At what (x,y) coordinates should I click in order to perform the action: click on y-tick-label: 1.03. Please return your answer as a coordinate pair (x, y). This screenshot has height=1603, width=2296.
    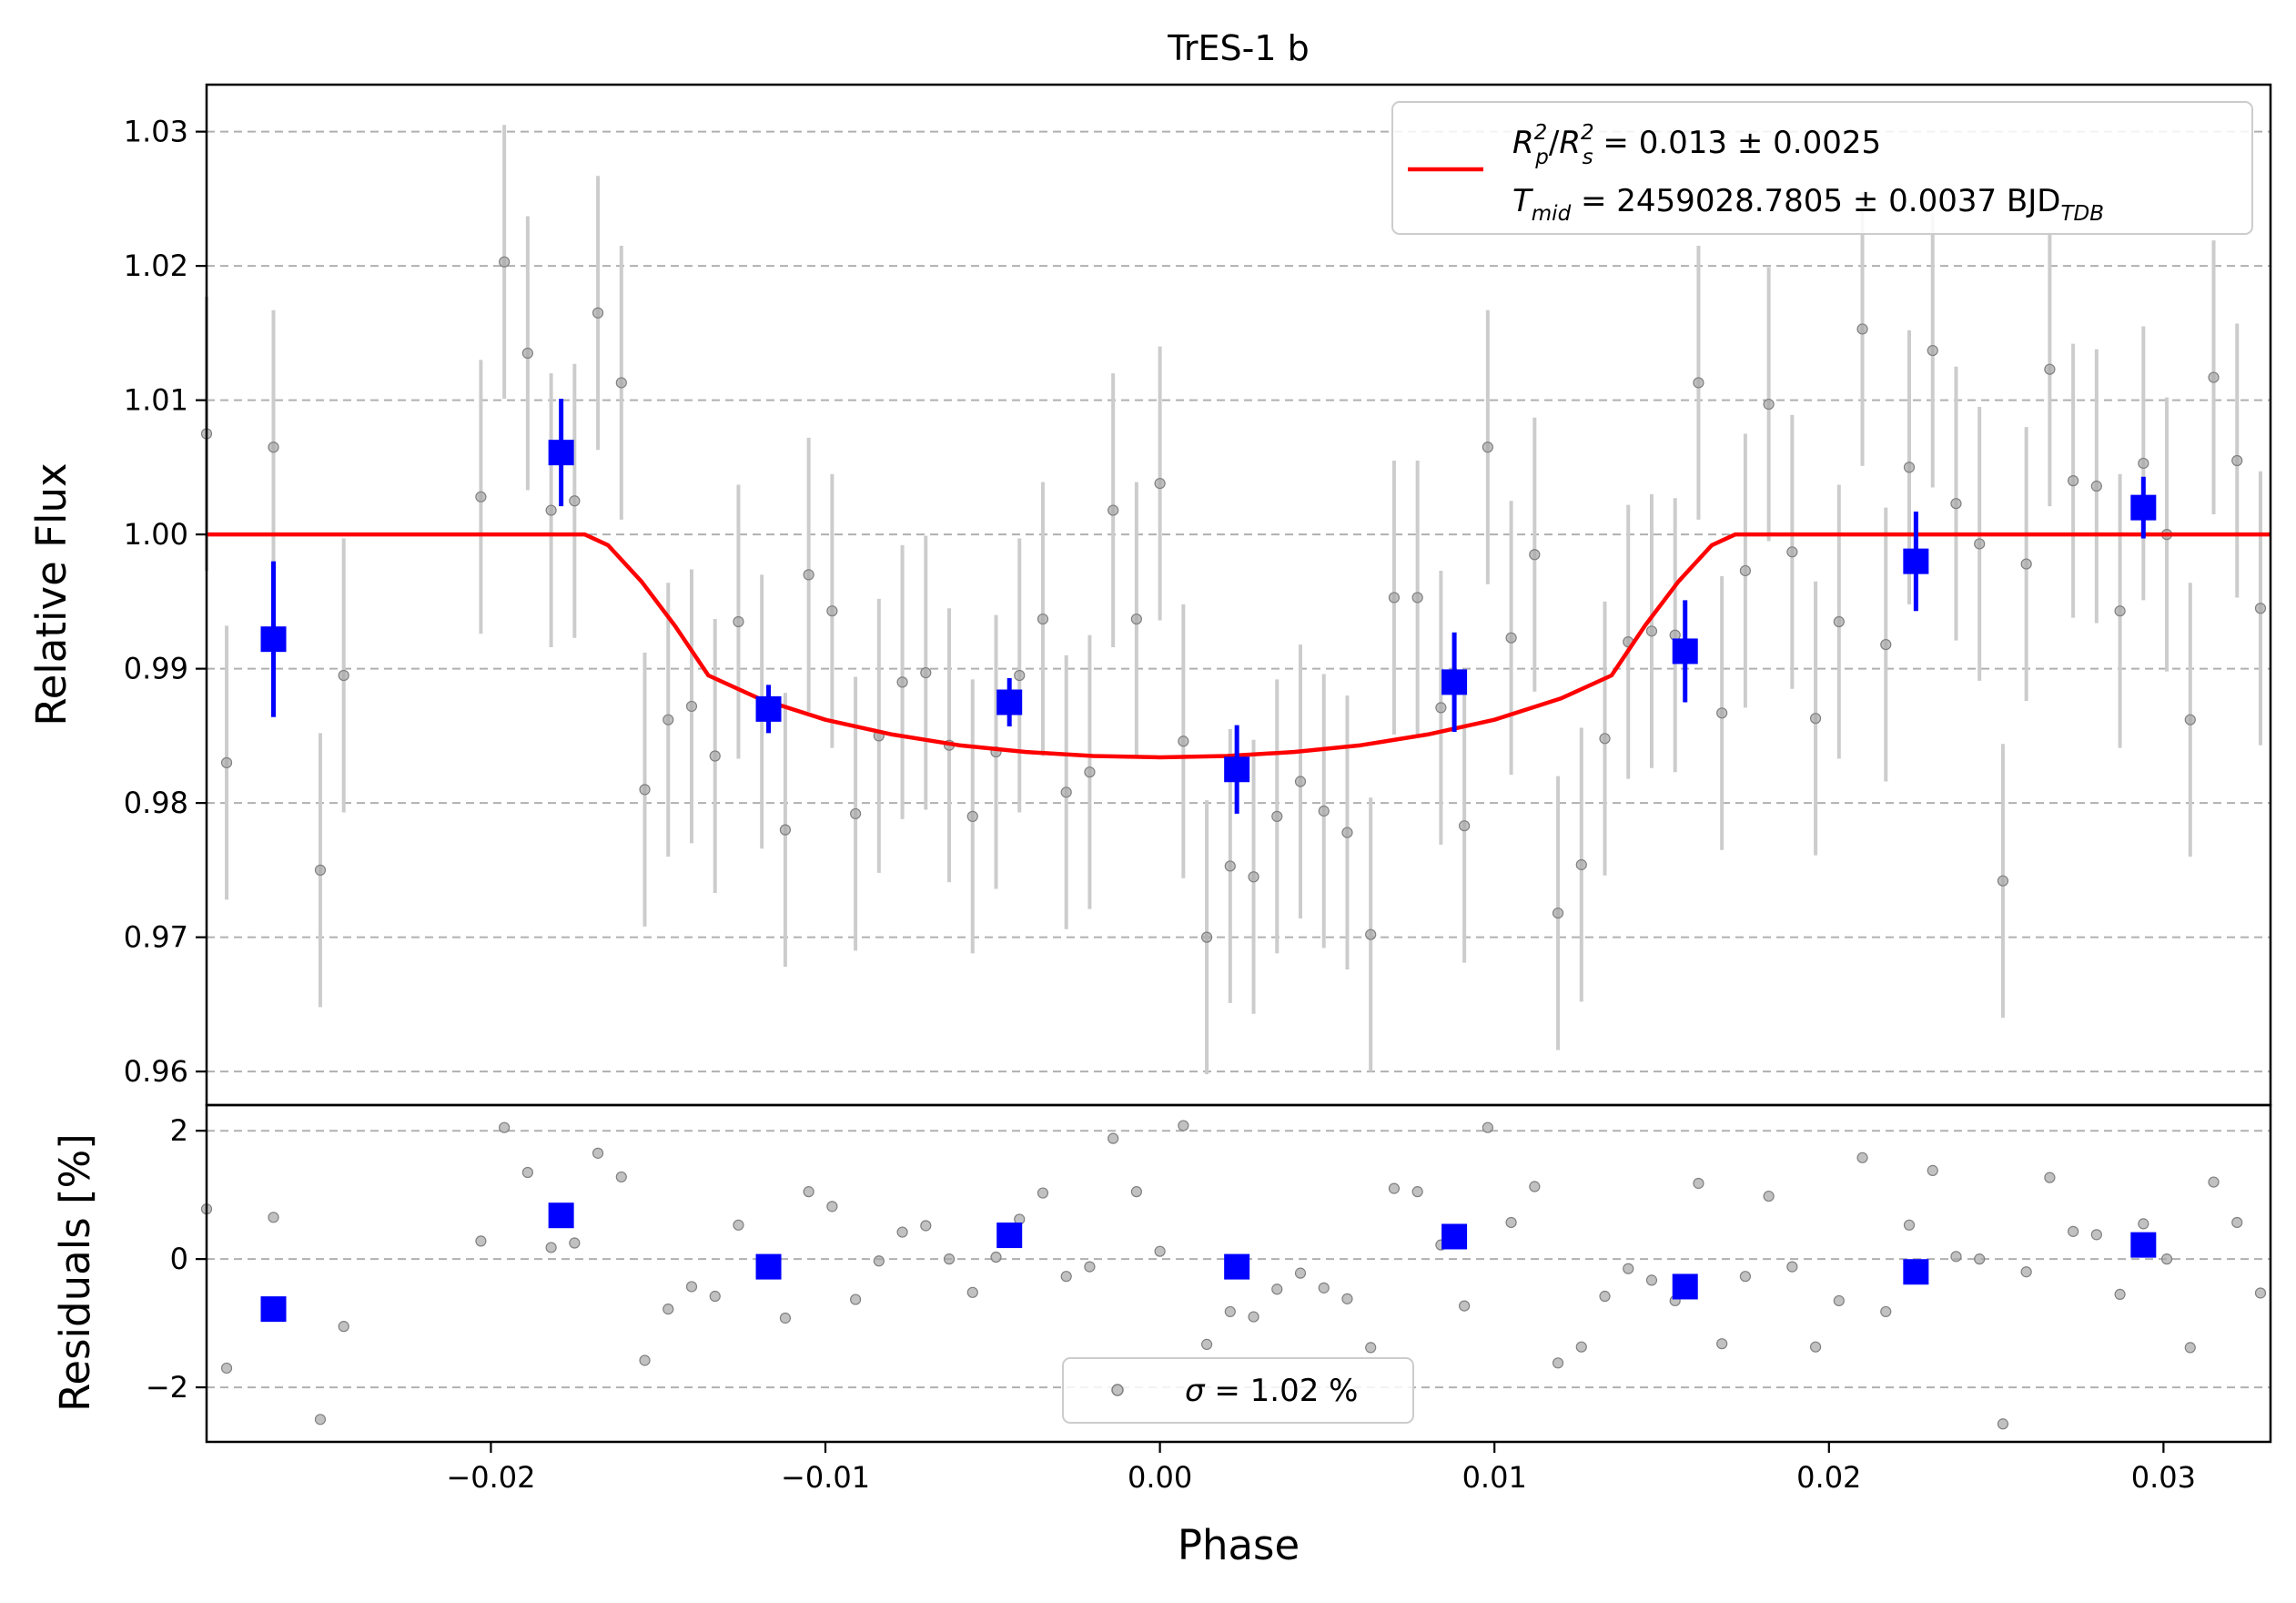
    Looking at the image, I should click on (156, 132).